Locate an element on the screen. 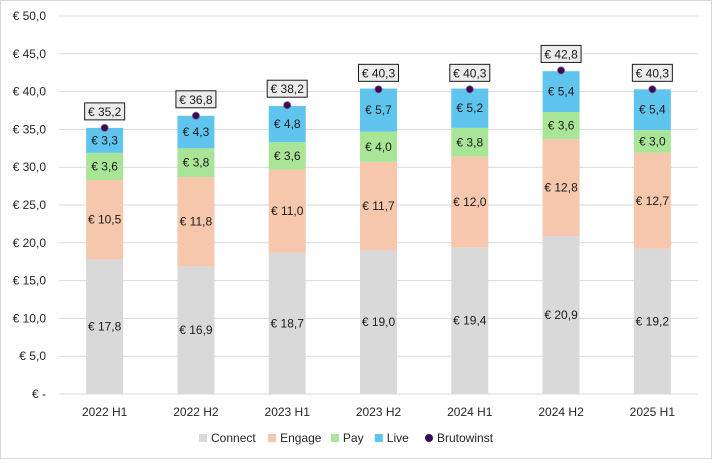 This screenshot has width=712, height=463. data-label: € 19,0 is located at coordinates (379, 322).